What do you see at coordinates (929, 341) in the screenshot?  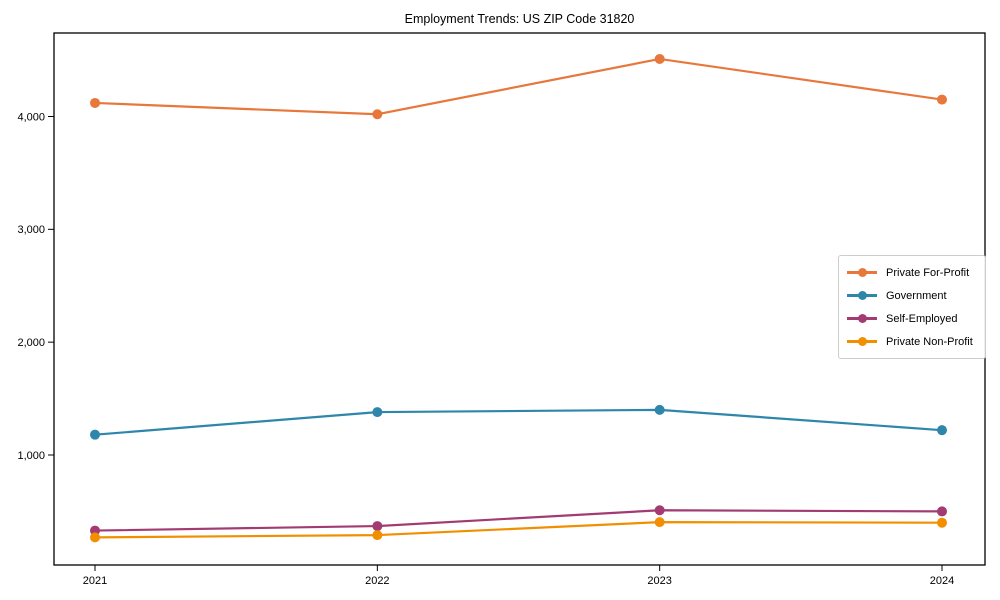 I see `legend-label: Private Non-Profit` at bounding box center [929, 341].